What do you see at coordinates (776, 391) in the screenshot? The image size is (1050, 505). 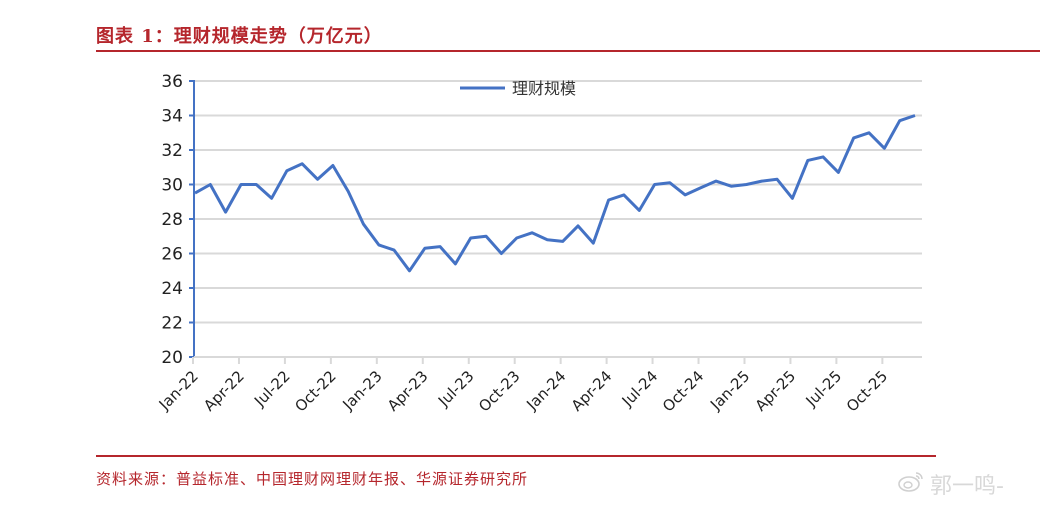 I see `x-tick-label: Apr-25` at bounding box center [776, 391].